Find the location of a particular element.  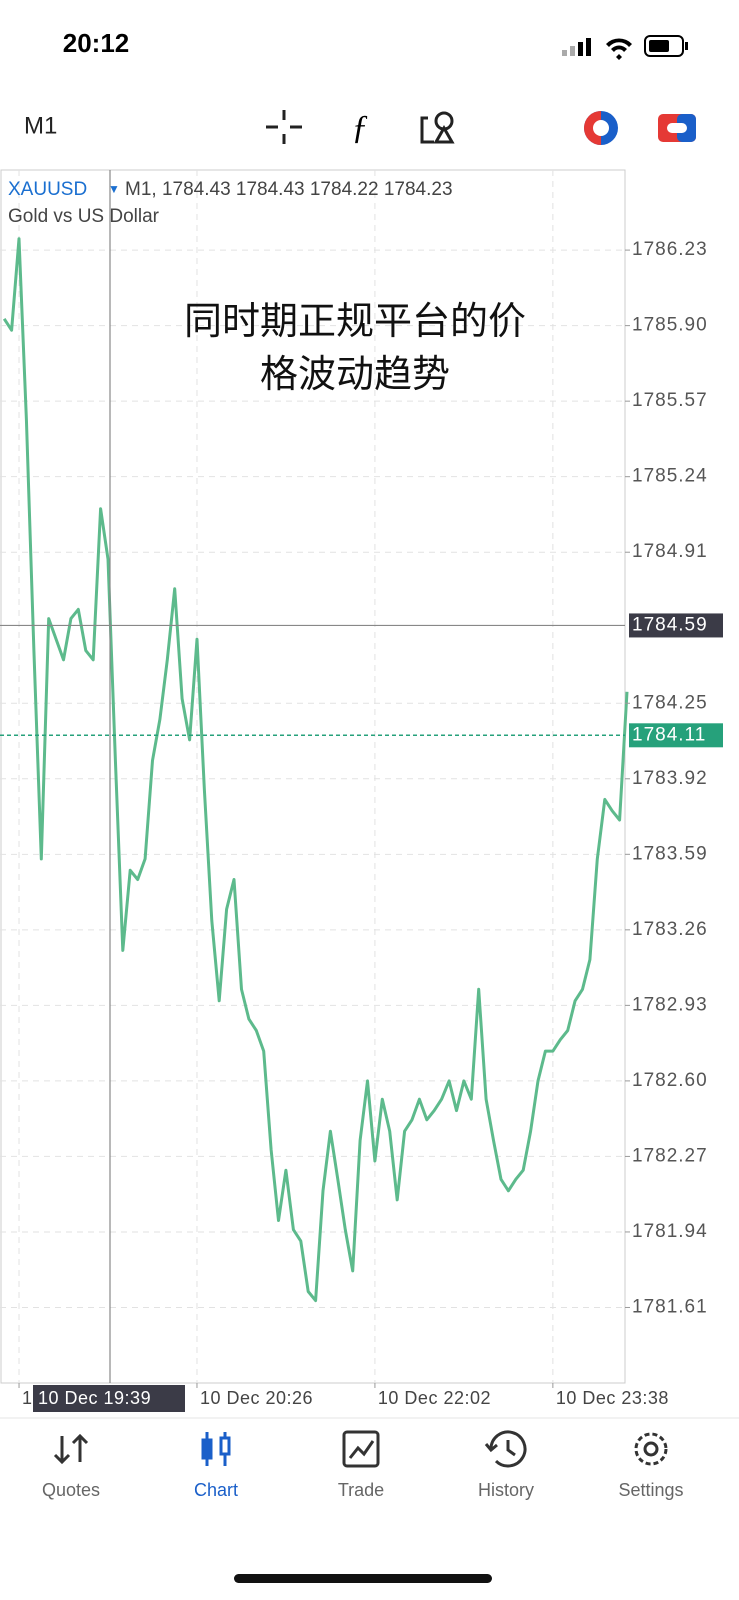

account-icon is located at coordinates (601, 128).